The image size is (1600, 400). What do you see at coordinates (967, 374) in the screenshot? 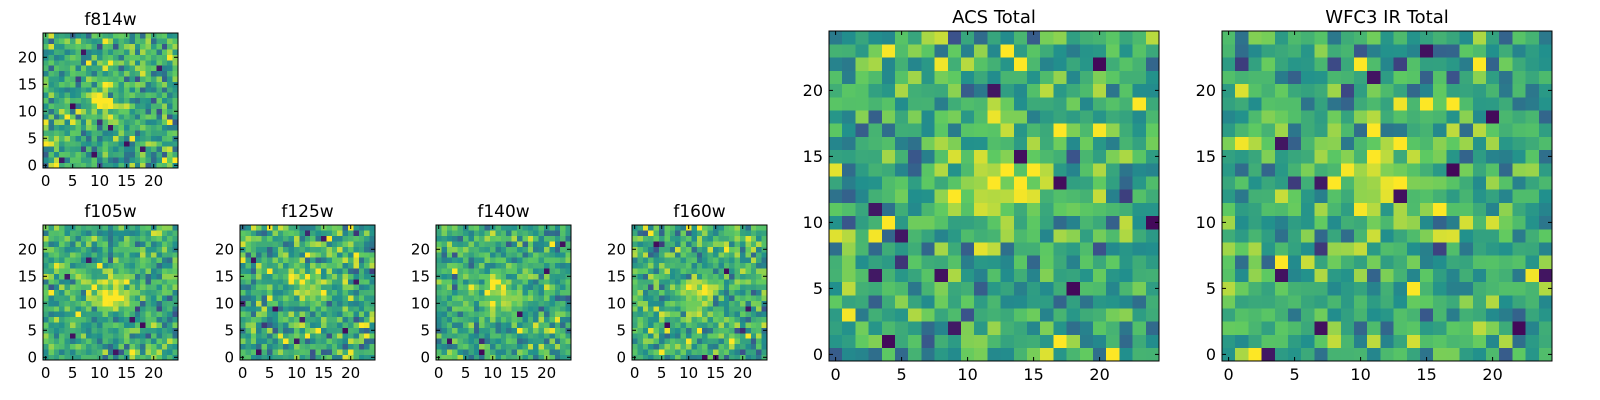
I see `x-tick-label: 10` at bounding box center [967, 374].